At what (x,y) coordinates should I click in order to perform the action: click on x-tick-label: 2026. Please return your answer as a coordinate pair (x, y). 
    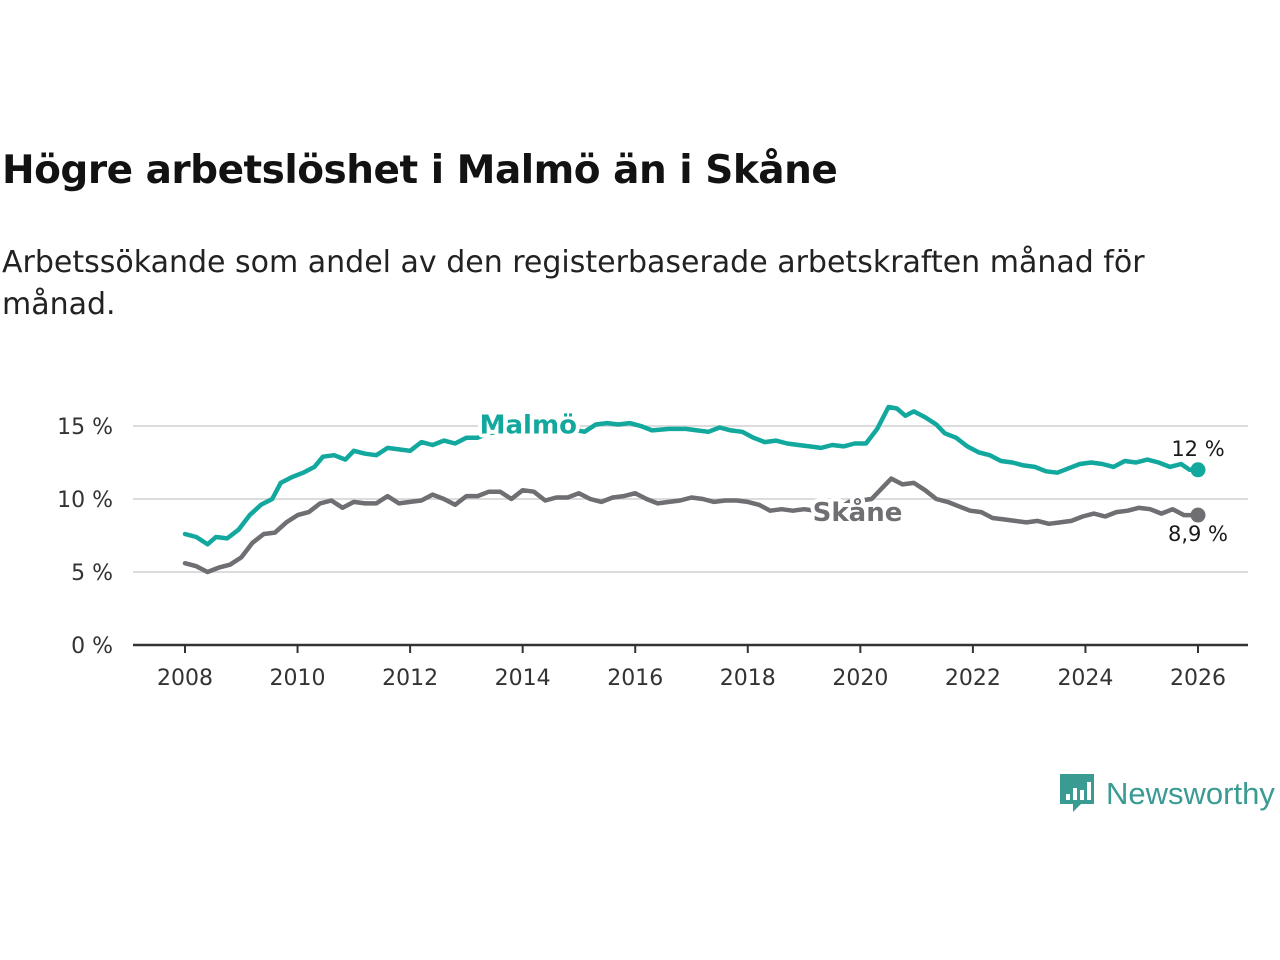
    Looking at the image, I should click on (1198, 678).